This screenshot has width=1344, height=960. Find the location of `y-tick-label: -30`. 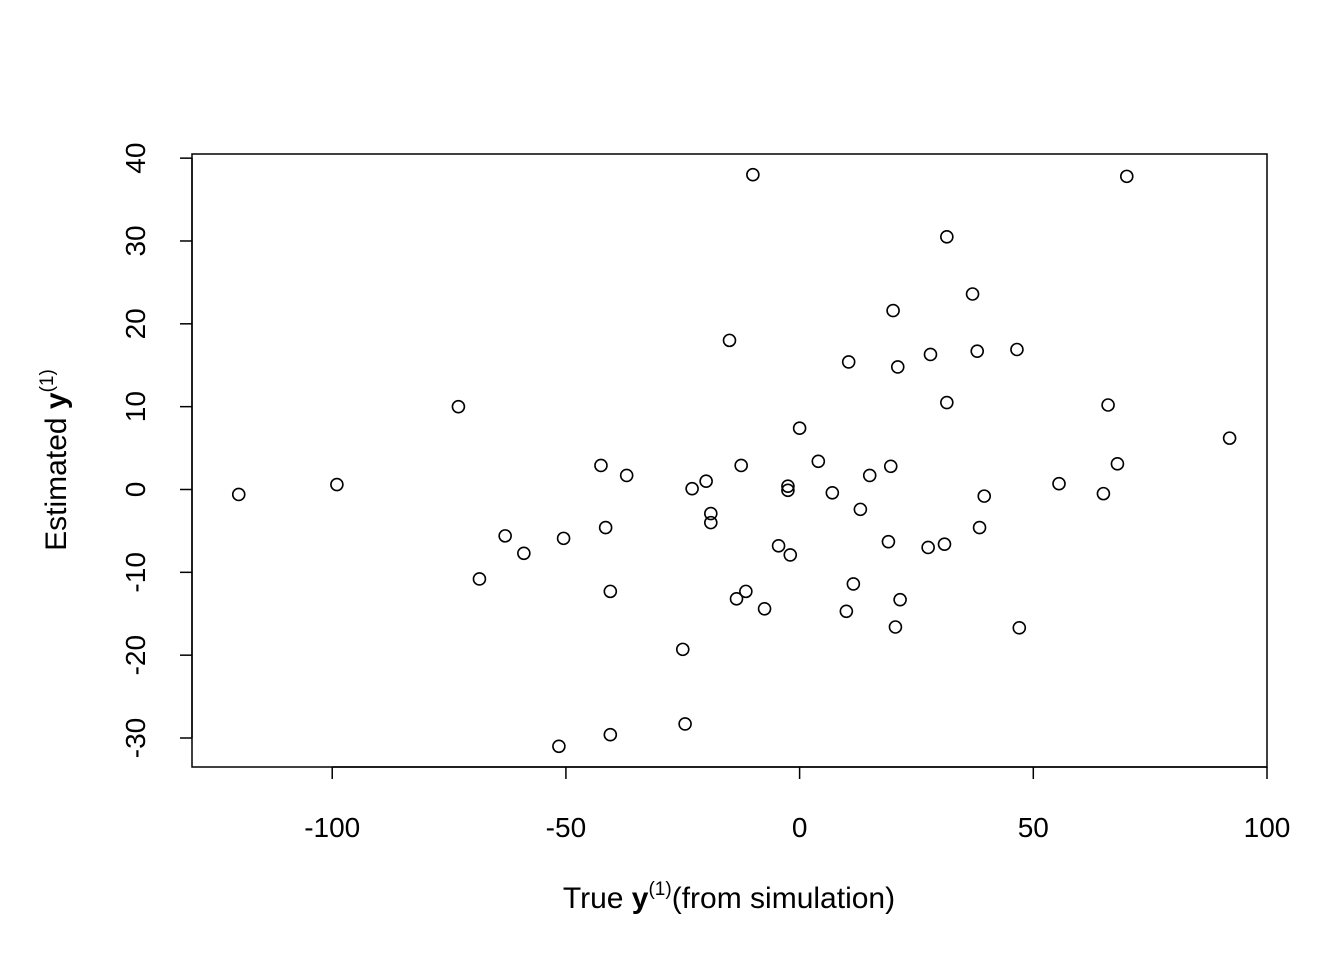

y-tick-label: -30 is located at coordinates (135, 738).